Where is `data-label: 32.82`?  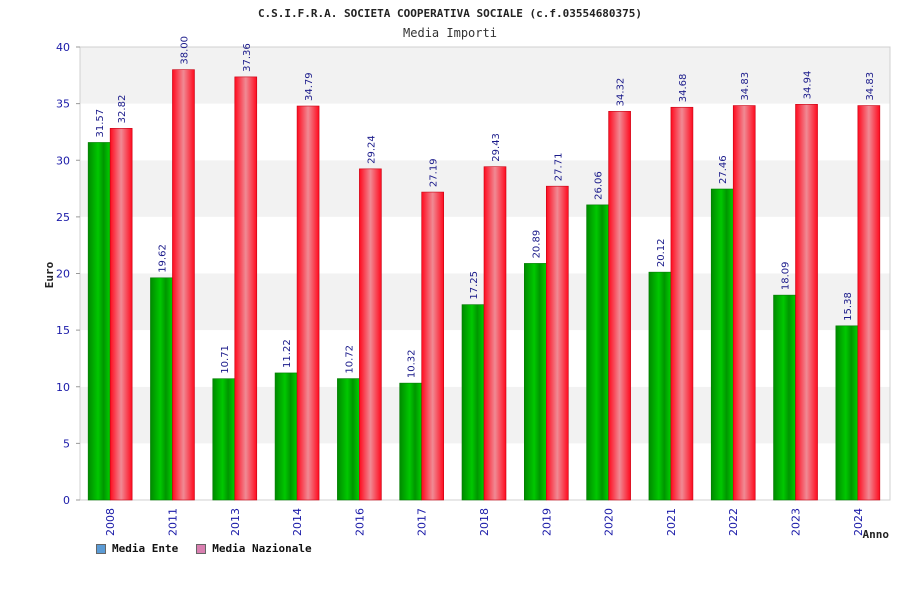
data-label: 32.82 is located at coordinates (122, 109).